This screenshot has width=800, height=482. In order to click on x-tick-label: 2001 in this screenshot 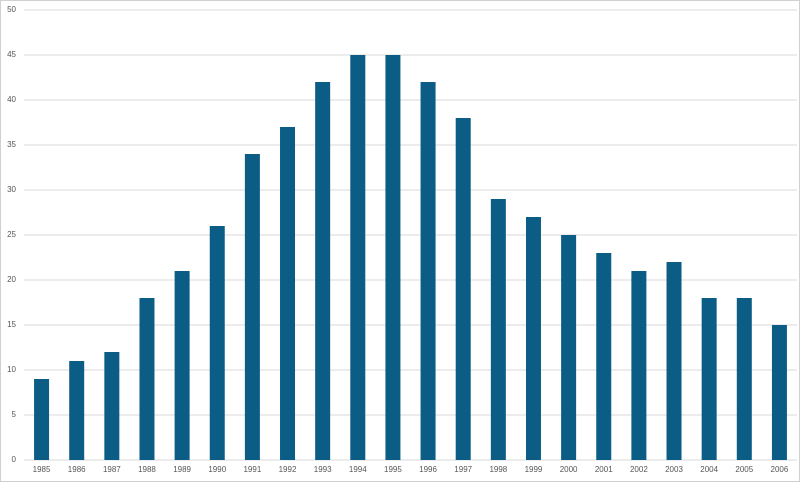, I will do `click(604, 469)`.